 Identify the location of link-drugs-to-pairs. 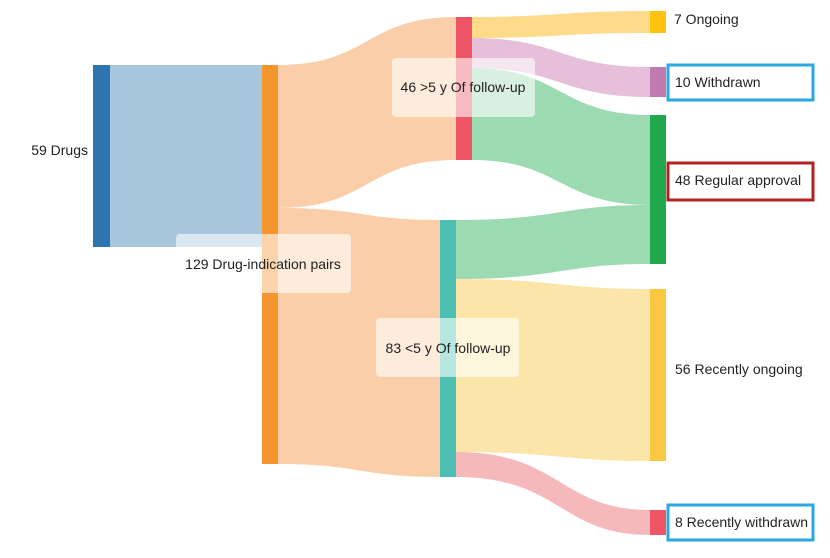
(186, 156).